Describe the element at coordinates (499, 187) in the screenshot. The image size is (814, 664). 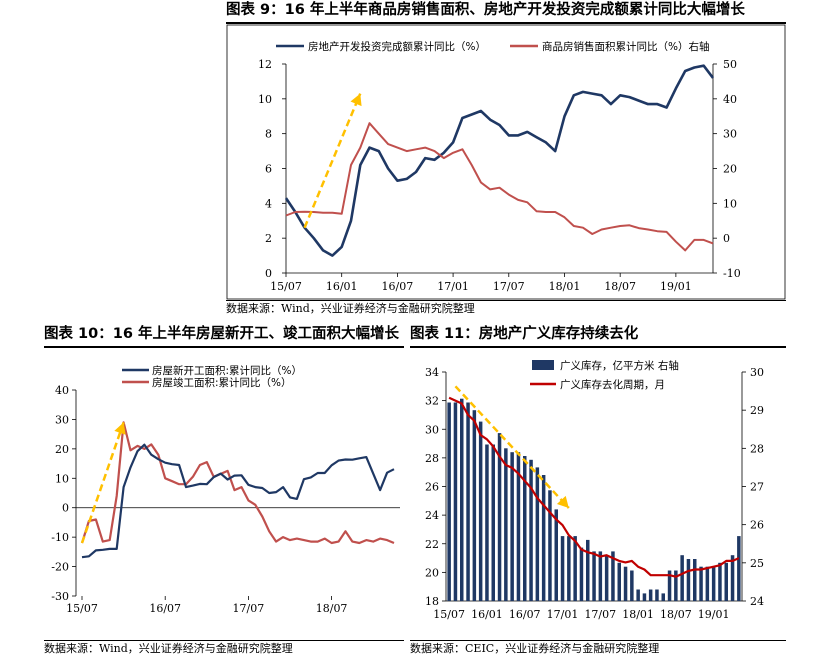
I see `chart9-series-sales-line` at that location.